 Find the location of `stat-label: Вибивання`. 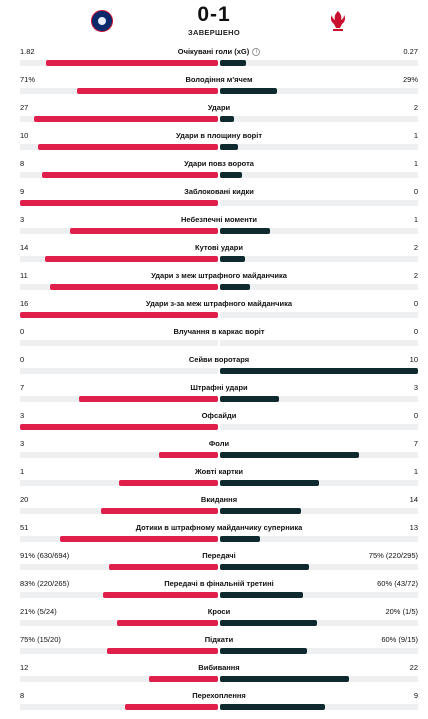

stat-label: Вибивання is located at coordinates (219, 667).